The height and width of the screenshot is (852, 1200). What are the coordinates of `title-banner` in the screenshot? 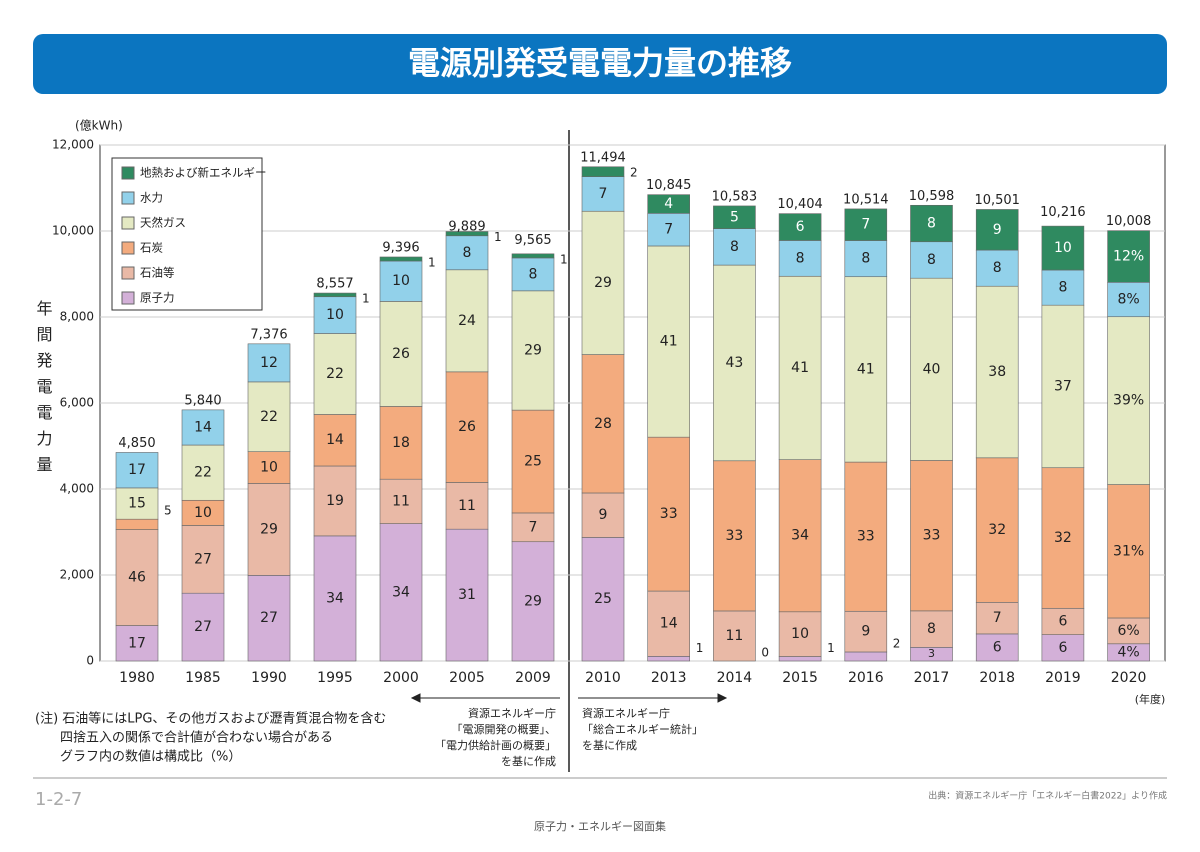 It's located at (600, 64).